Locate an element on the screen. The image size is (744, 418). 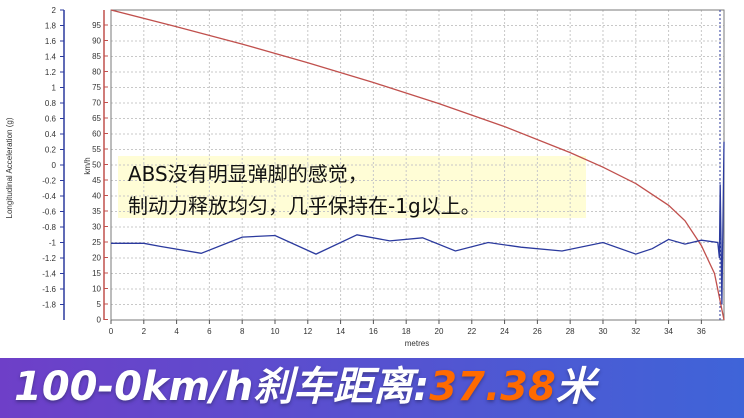
x-tick-label: 6 is located at coordinates (209, 331).